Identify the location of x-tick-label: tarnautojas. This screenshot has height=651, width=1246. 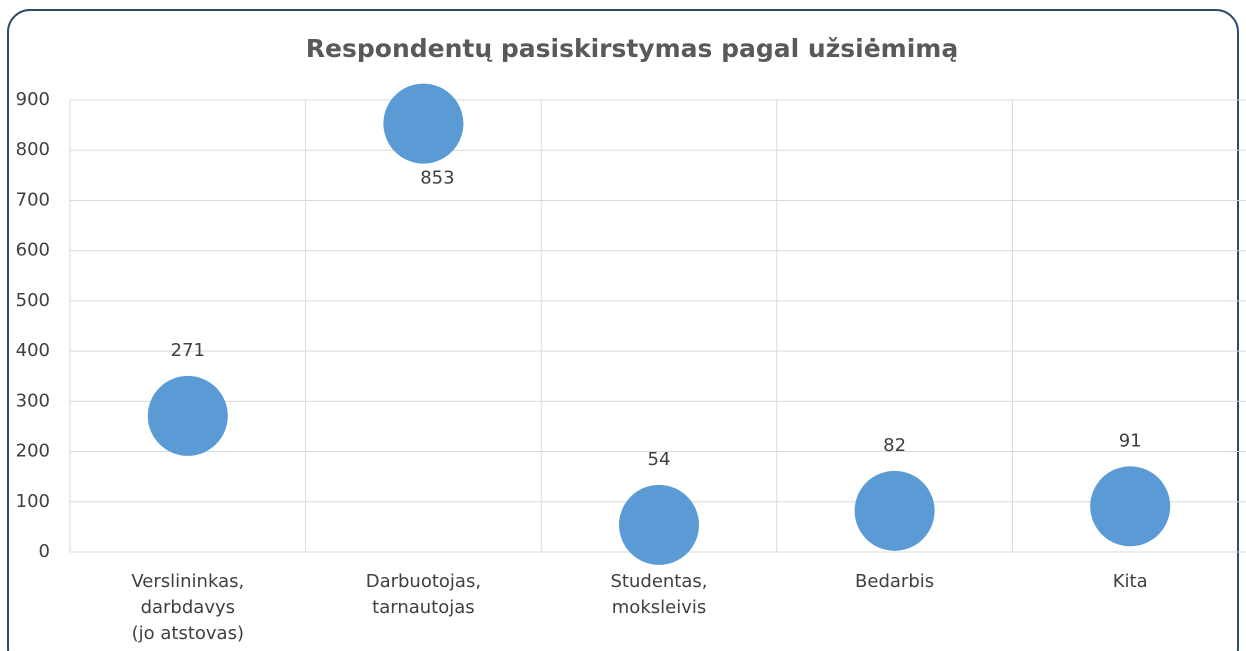
(423, 607).